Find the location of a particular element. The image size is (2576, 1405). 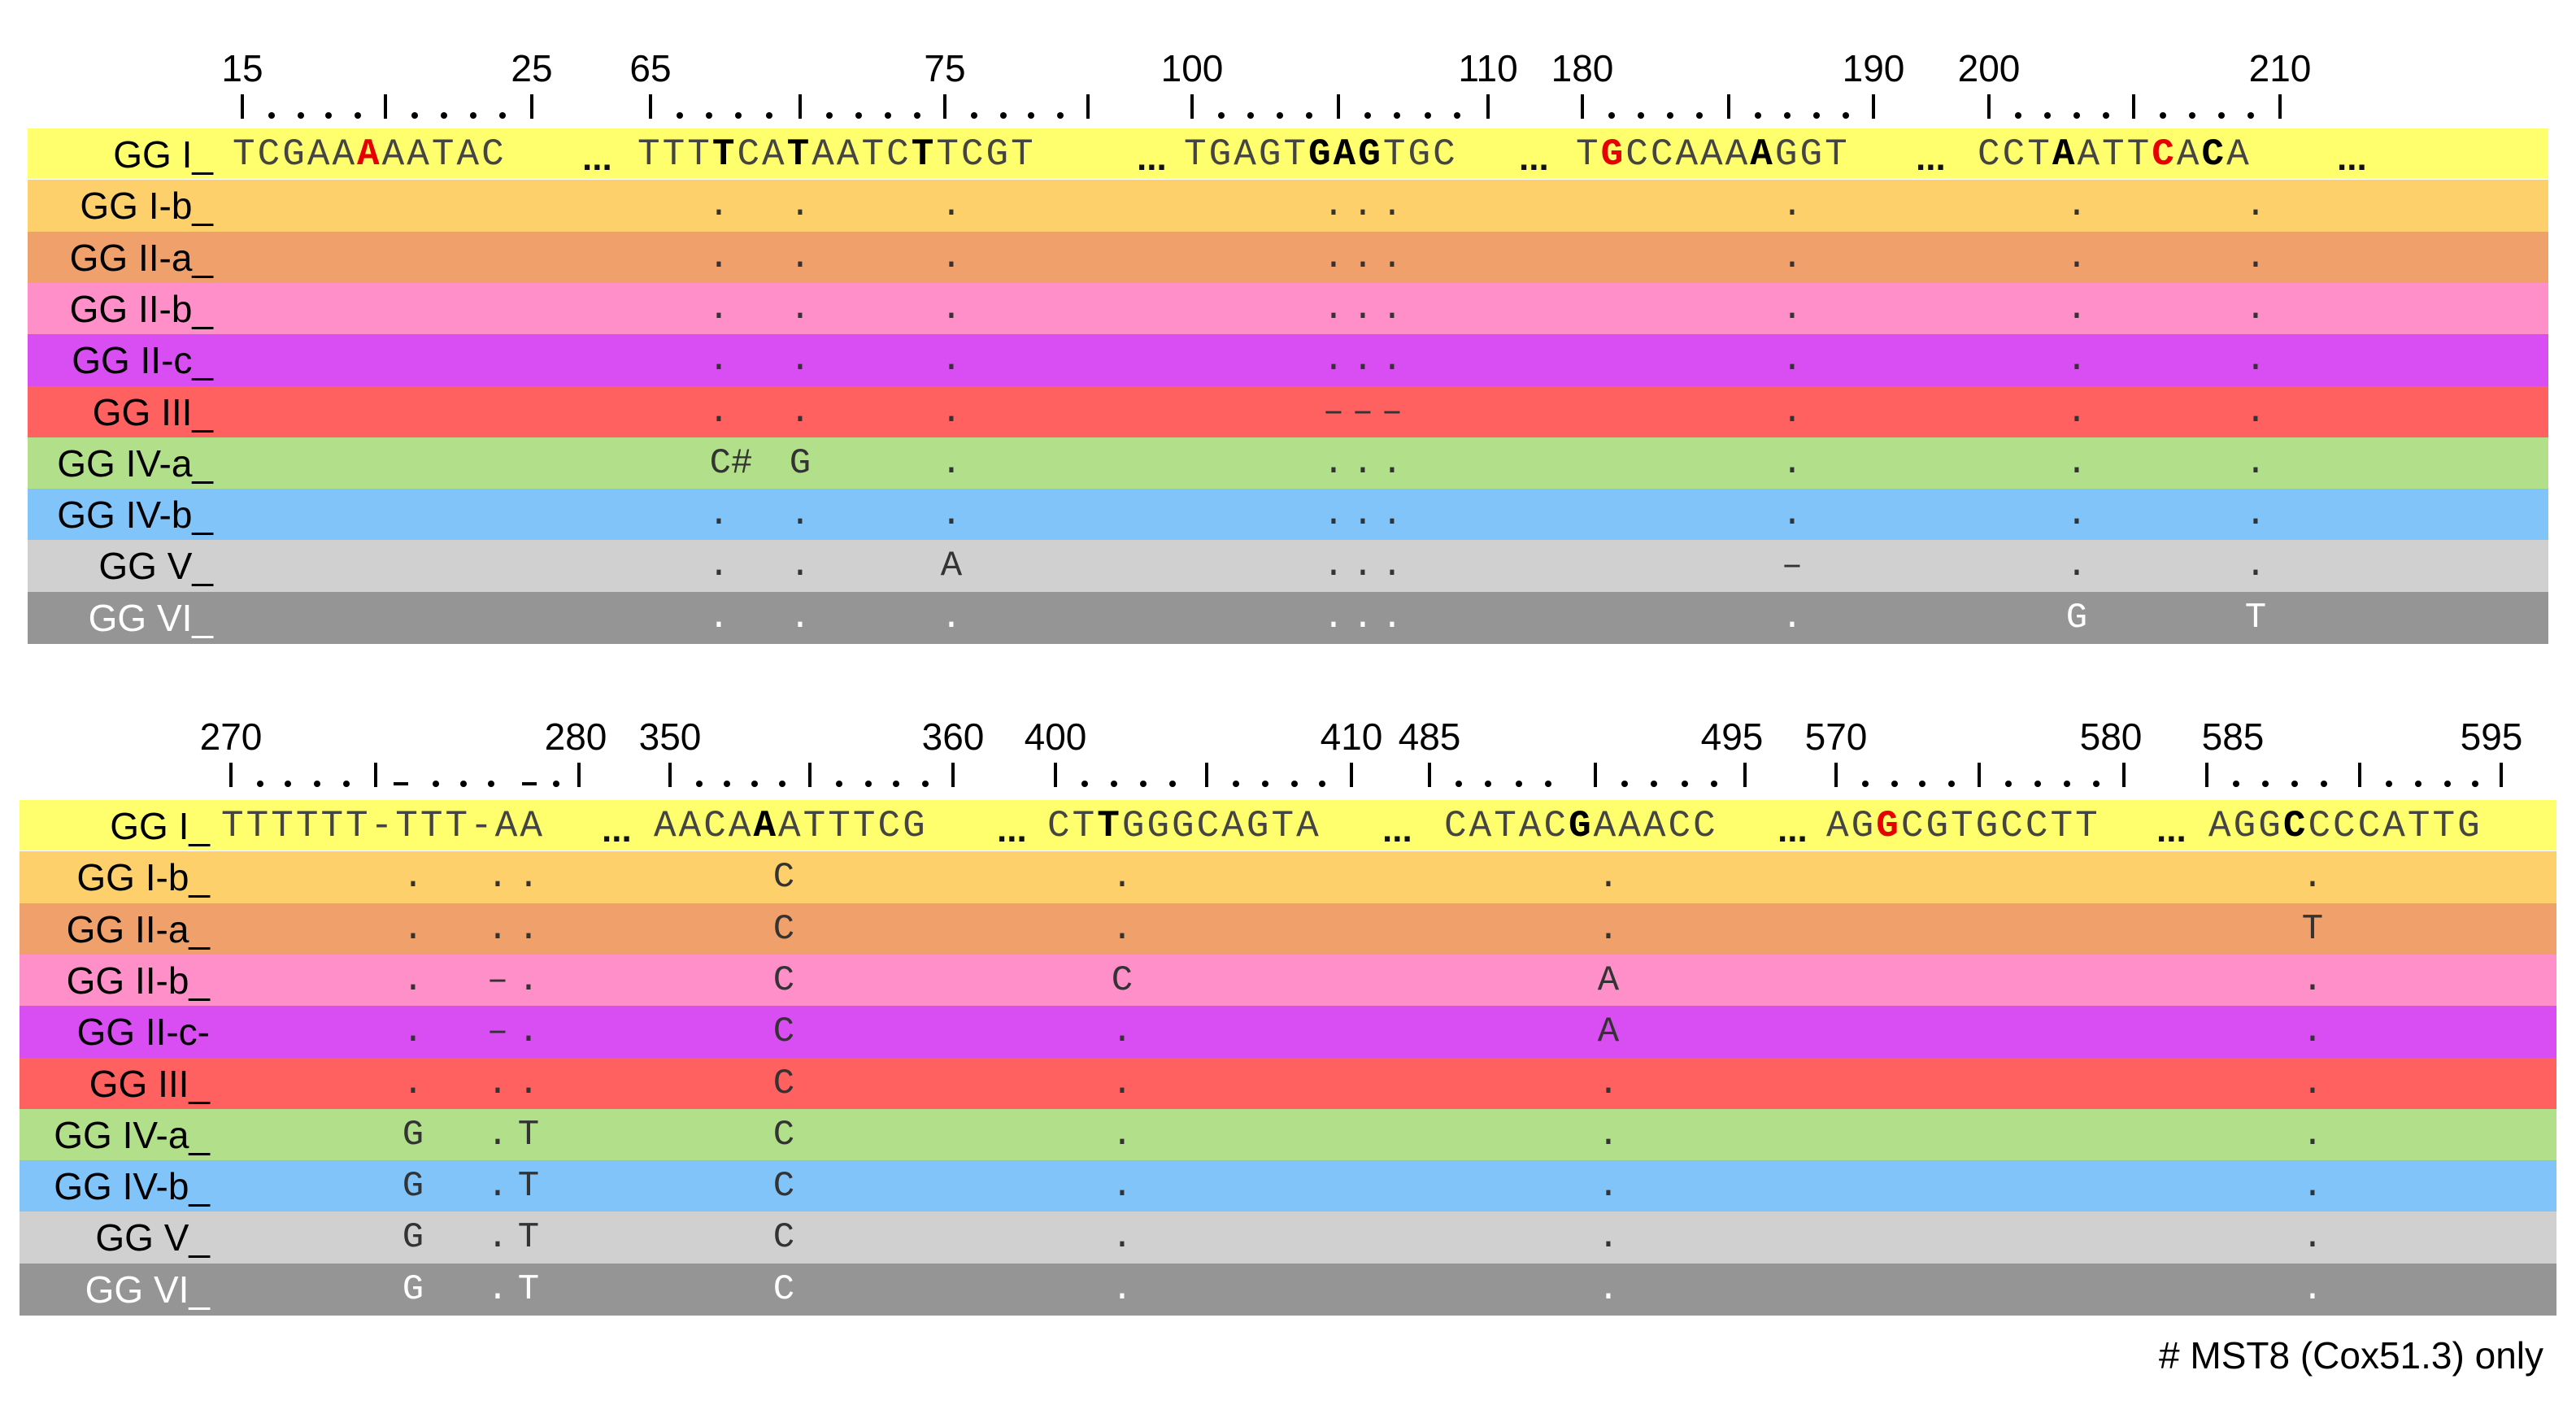

reference-sequence-segment: CATACGAAACC is located at coordinates (1581, 826).